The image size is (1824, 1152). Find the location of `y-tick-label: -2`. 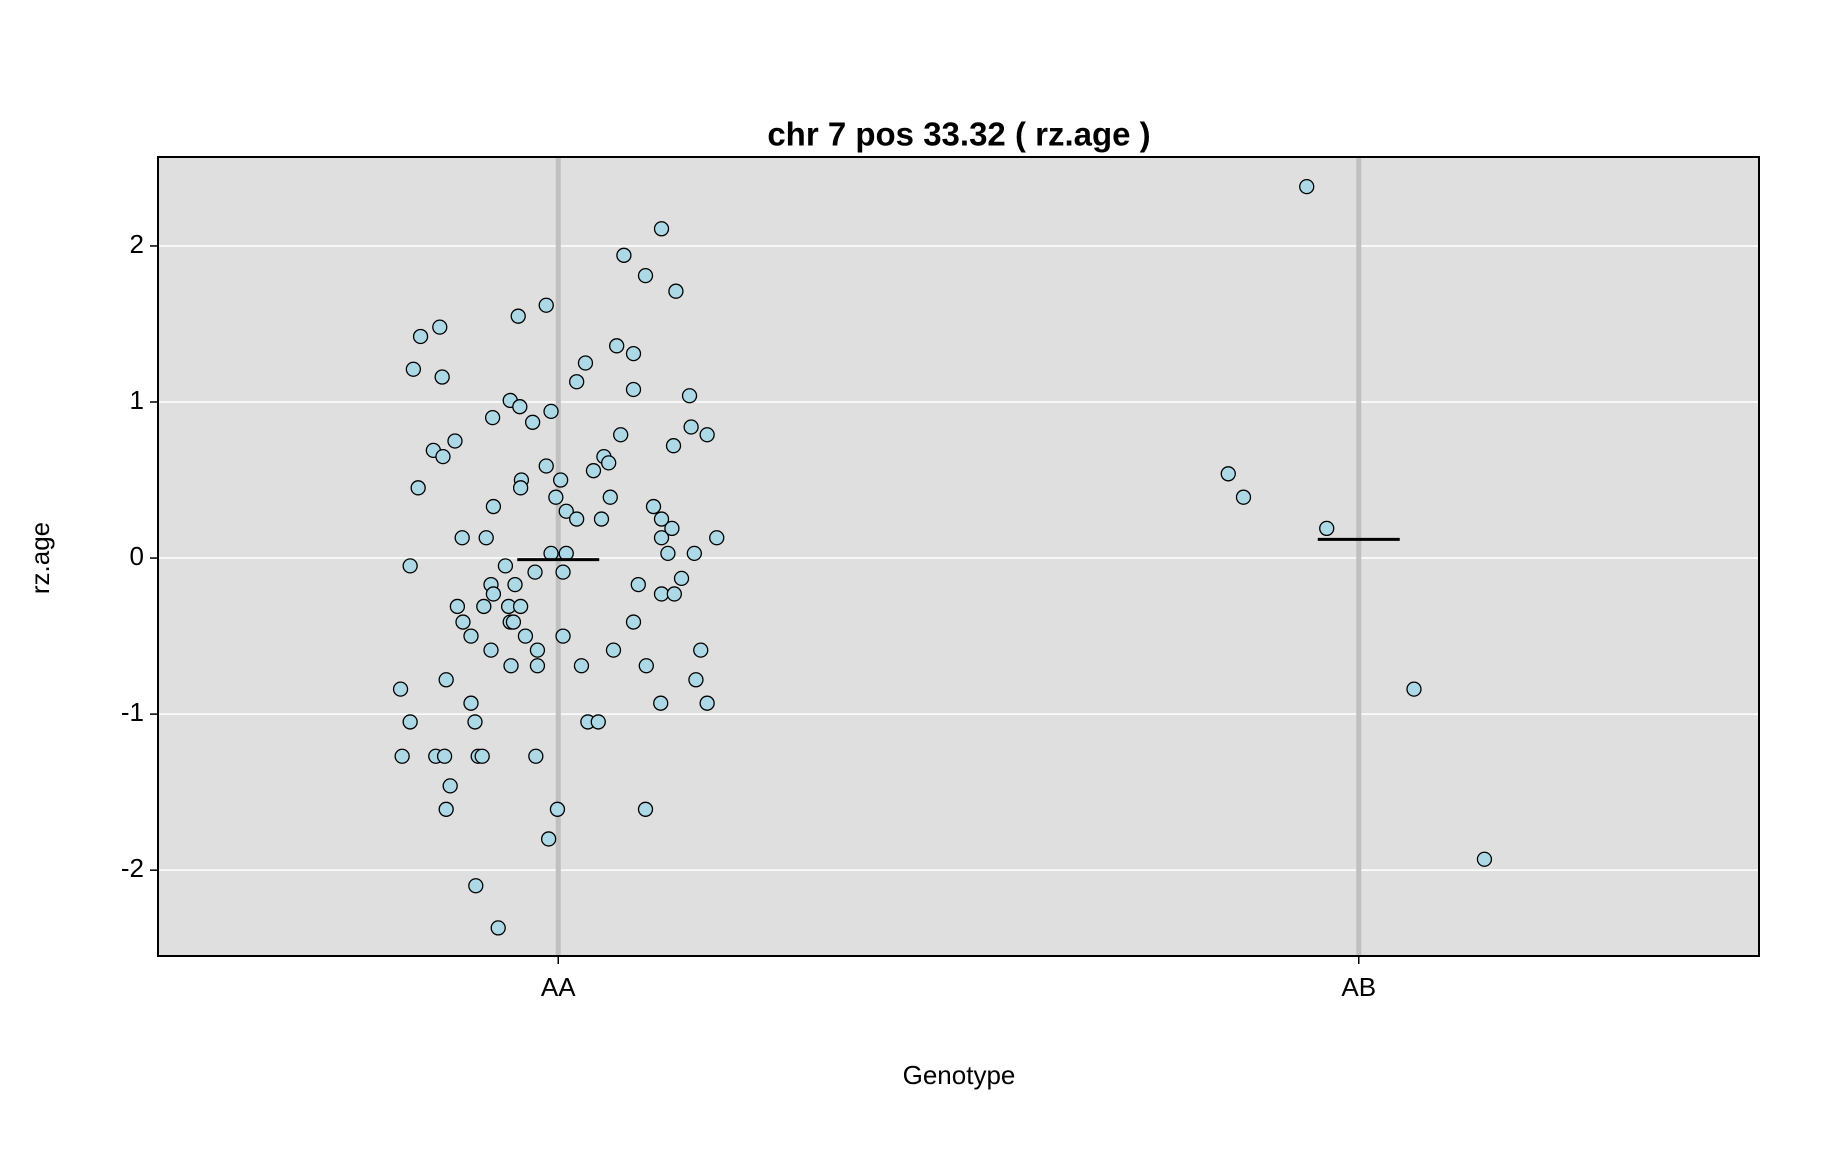

y-tick-label: -2 is located at coordinates (132, 868).